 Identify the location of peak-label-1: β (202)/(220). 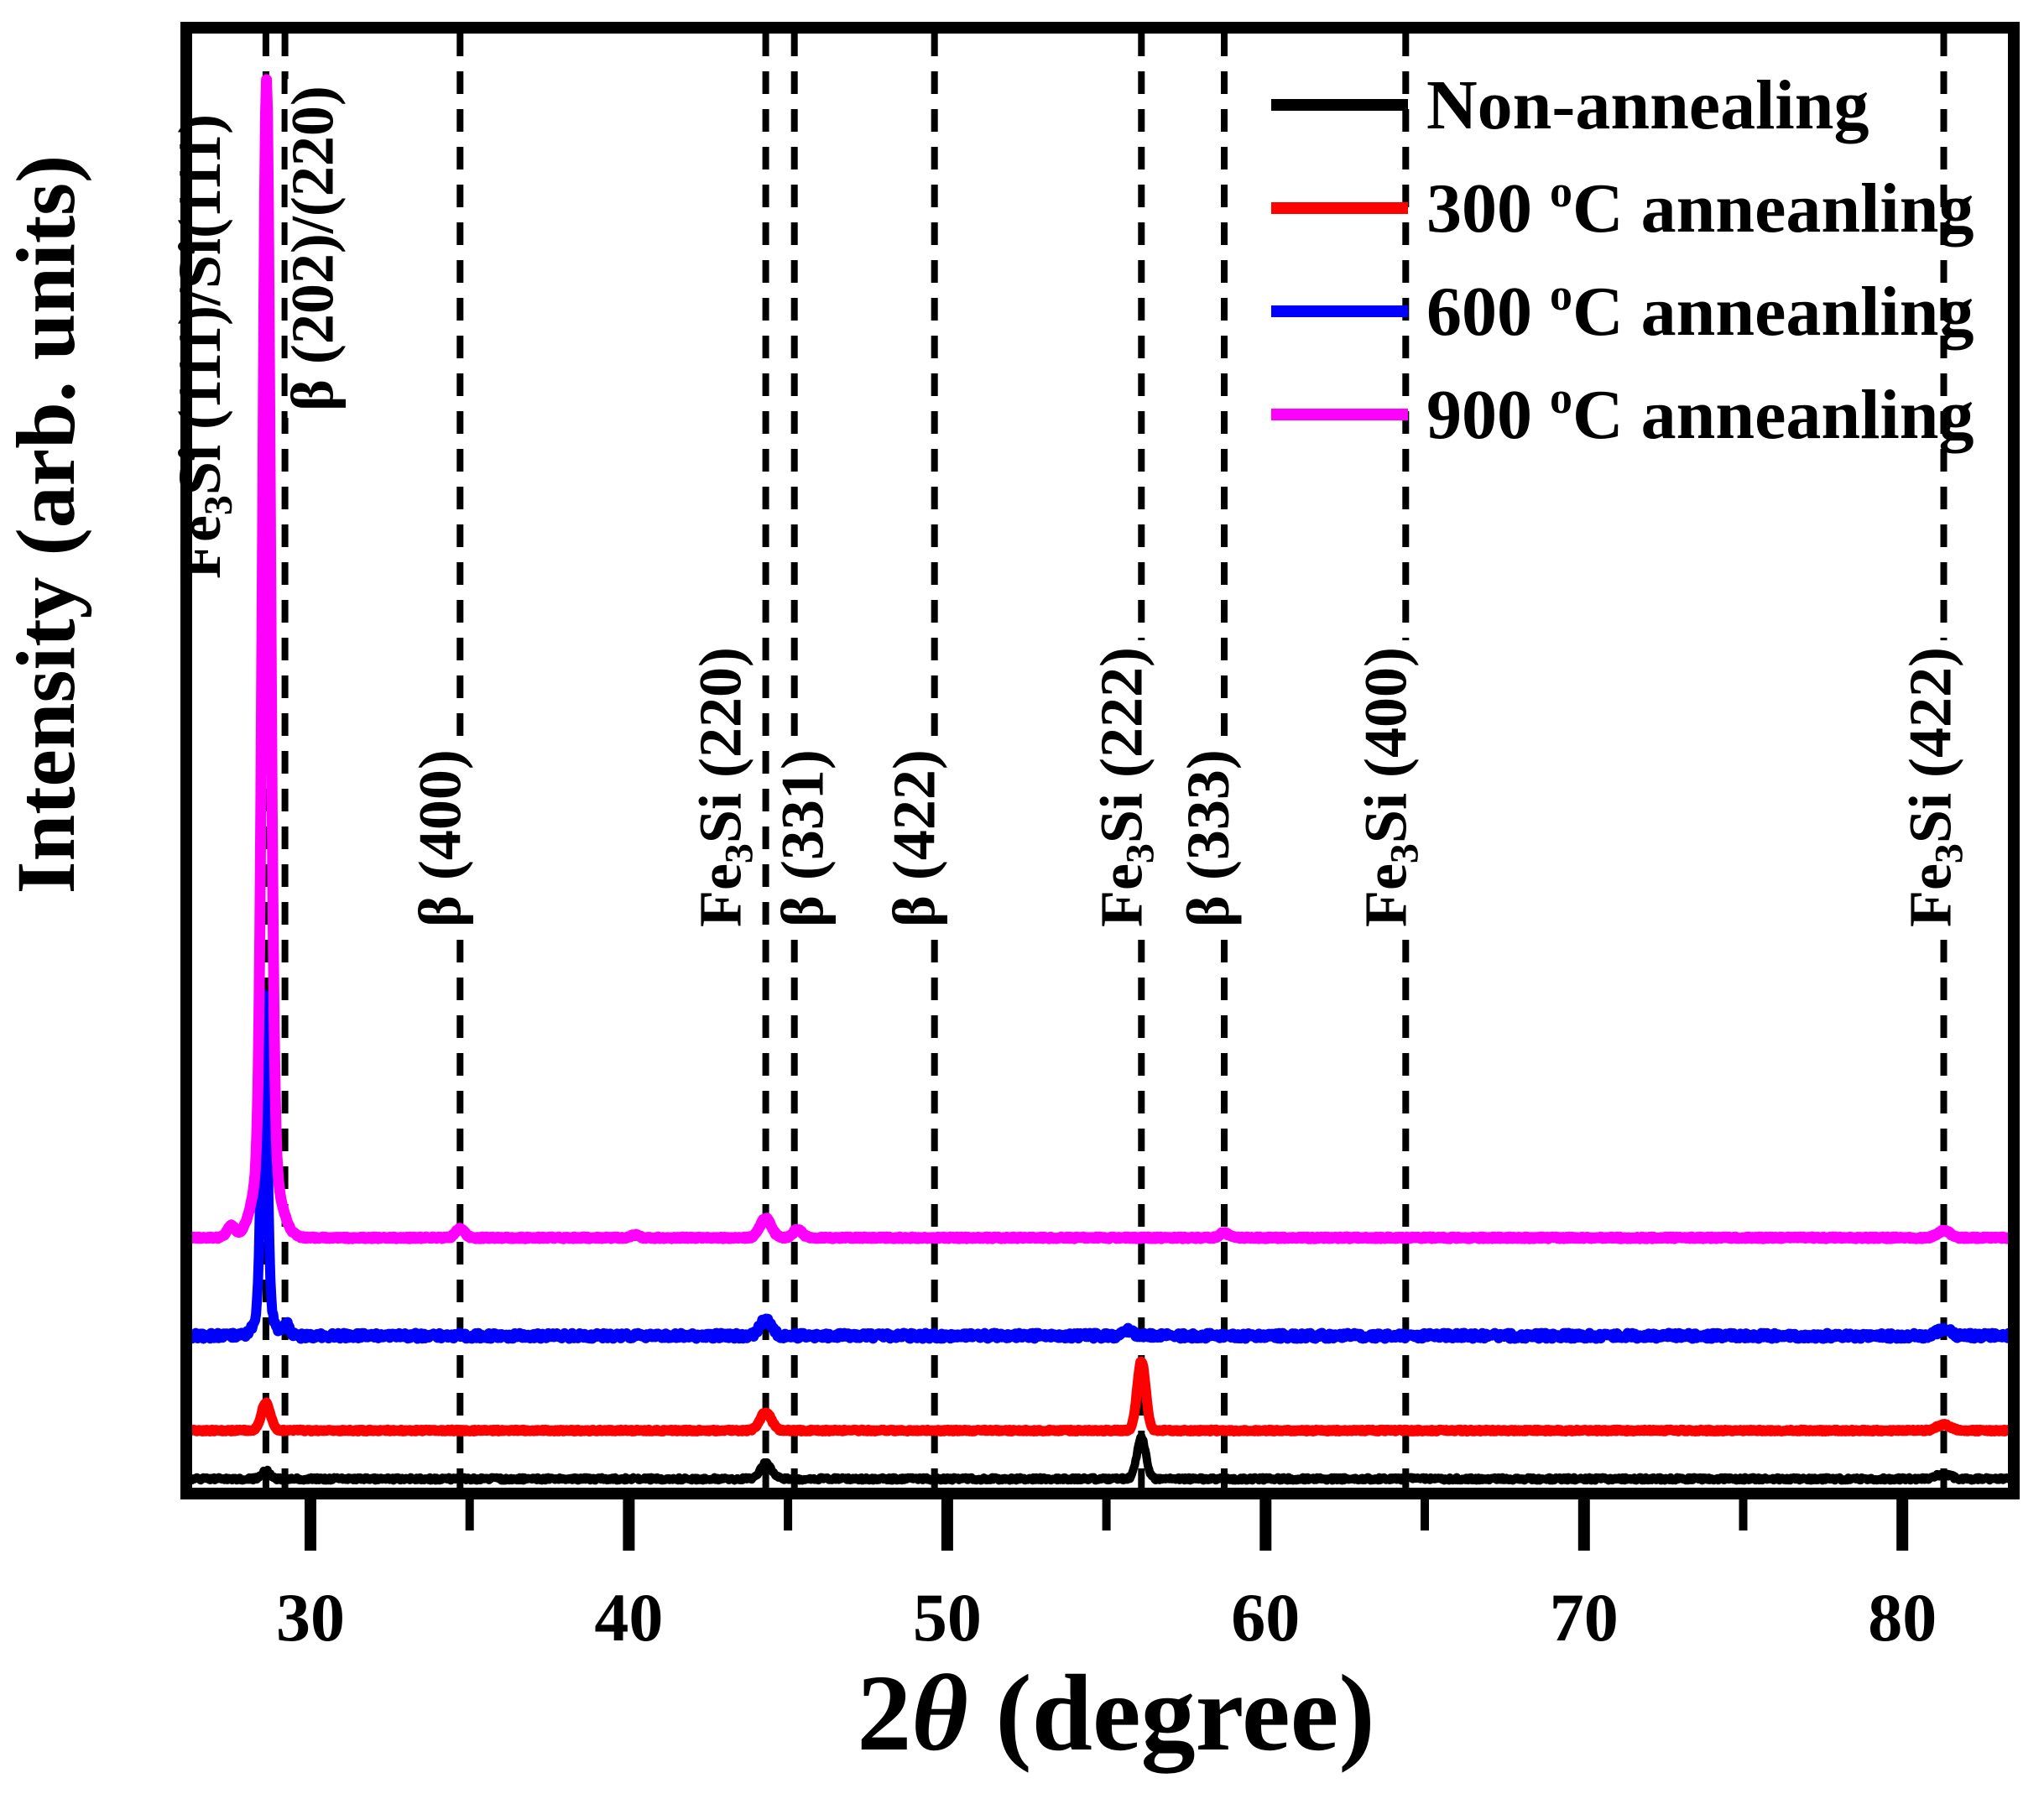
(313, 248).